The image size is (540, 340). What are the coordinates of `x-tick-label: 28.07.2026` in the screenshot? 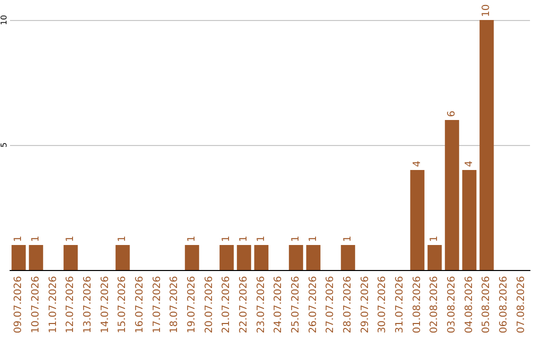 It's located at (348, 305).